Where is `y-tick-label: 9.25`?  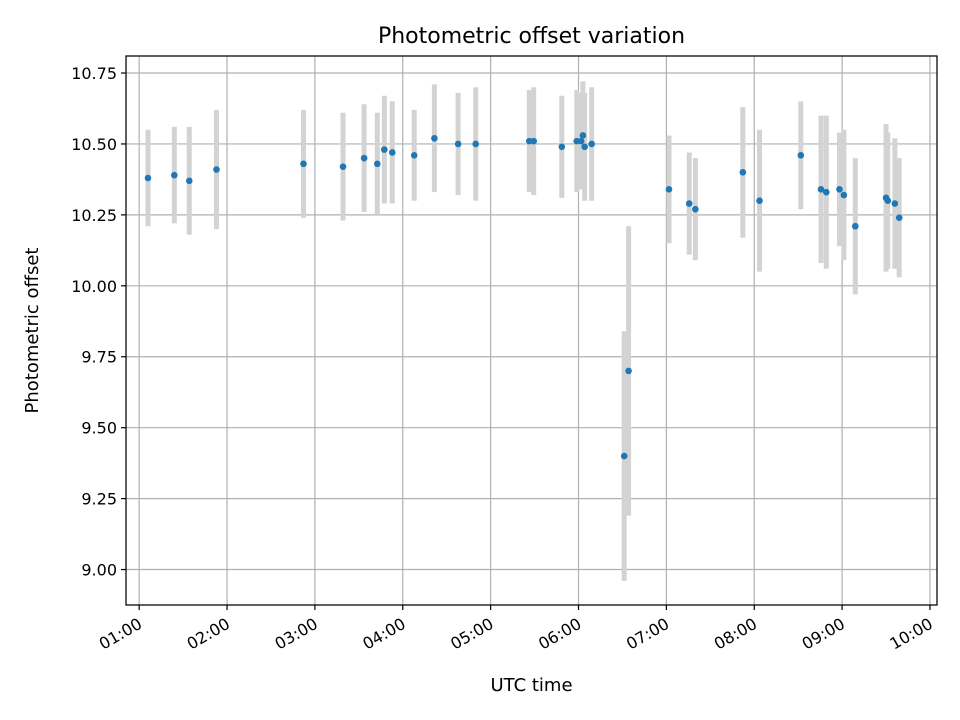 y-tick-label: 9.25 is located at coordinates (99, 499).